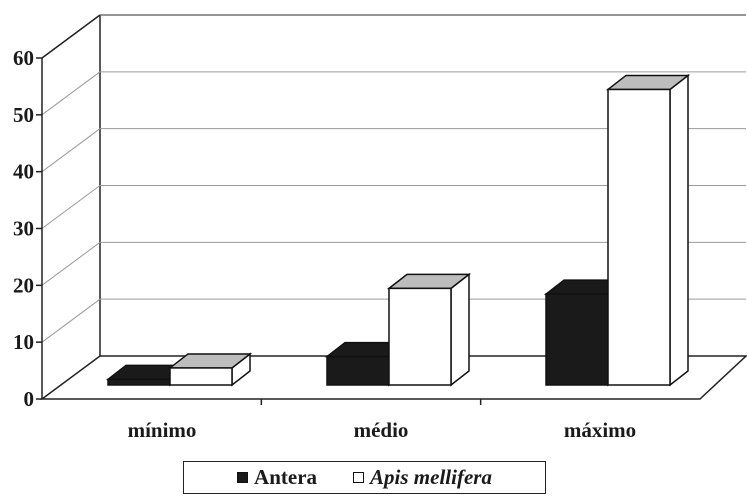 Image resolution: width=747 pixels, height=498 pixels. What do you see at coordinates (243, 477) in the screenshot?
I see `legend-swatch-antera` at bounding box center [243, 477].